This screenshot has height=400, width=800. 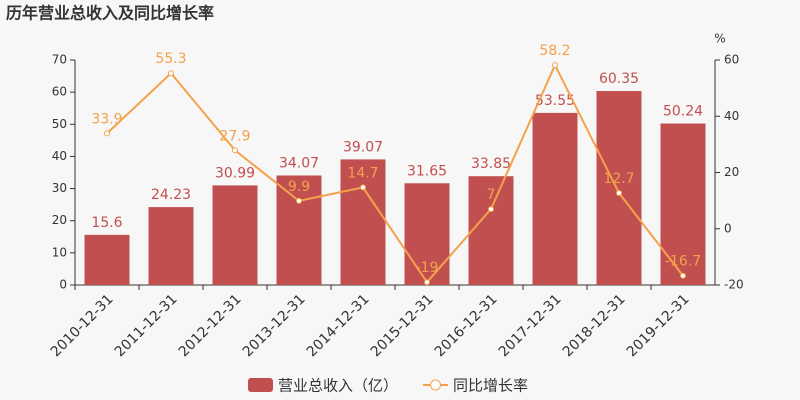 I want to click on y2-tick-label: 20, so click(x=731, y=172).